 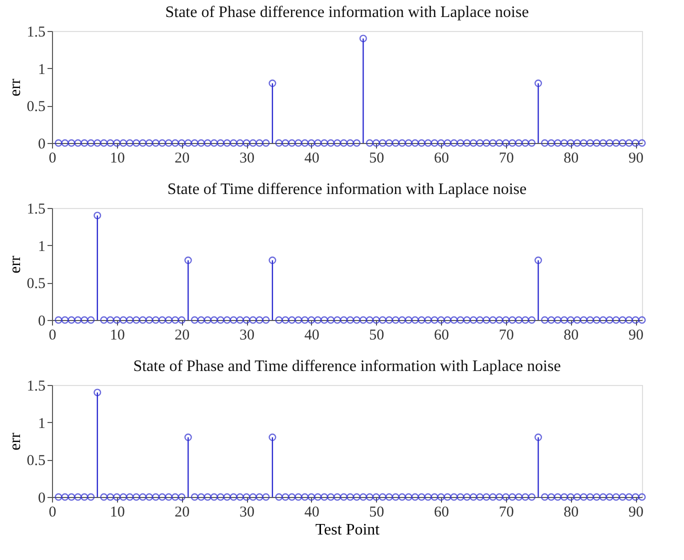 What do you see at coordinates (347, 12) in the screenshot?
I see `chart-title: State of Phase difference information with Laplace noise` at bounding box center [347, 12].